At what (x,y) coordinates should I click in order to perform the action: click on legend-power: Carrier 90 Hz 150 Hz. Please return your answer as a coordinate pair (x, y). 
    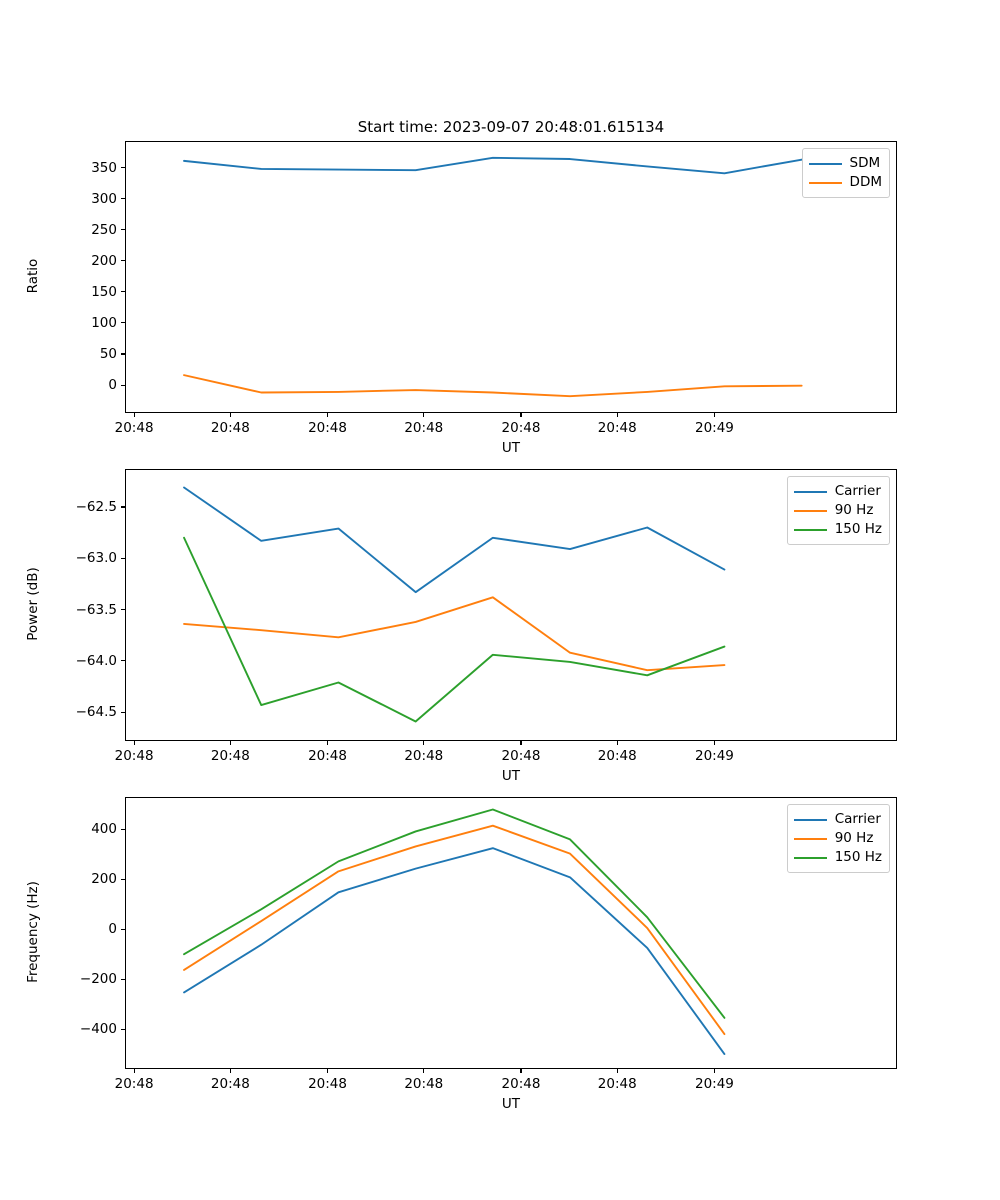
    Looking at the image, I should click on (838, 510).